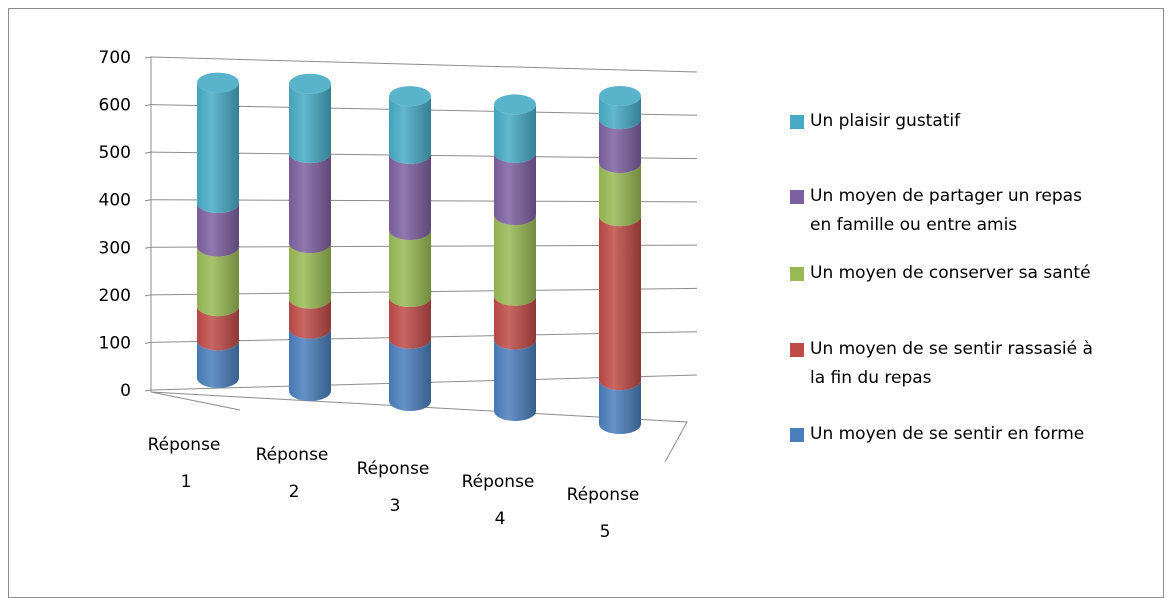  I want to click on x-category-label-5-line-1: Réponse, so click(603, 495).